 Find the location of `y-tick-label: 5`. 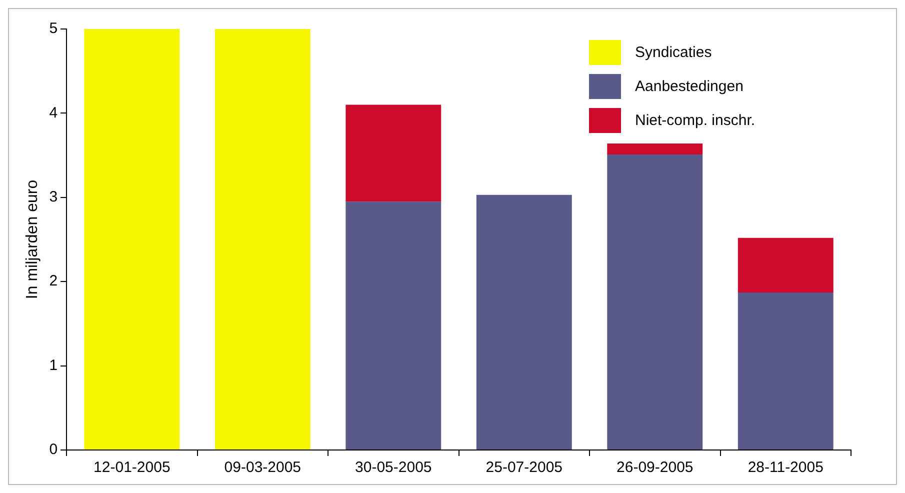

y-tick-label: 5 is located at coordinates (53, 29).